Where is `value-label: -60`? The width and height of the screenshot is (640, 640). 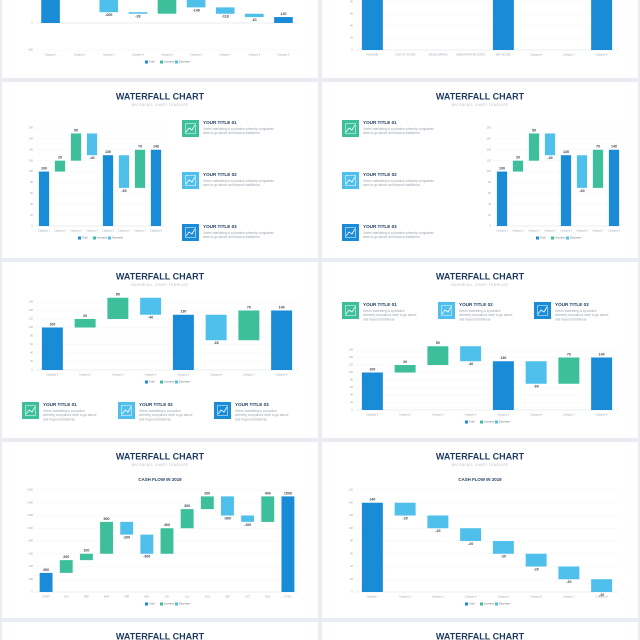 value-label: -60 is located at coordinates (581, 191).